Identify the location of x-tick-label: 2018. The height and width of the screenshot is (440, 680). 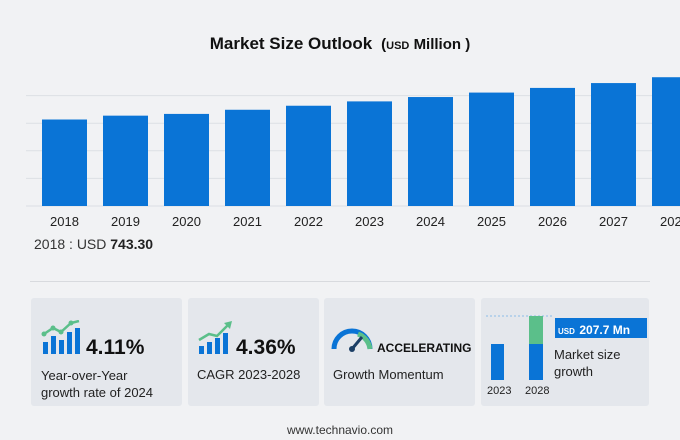
(64, 221).